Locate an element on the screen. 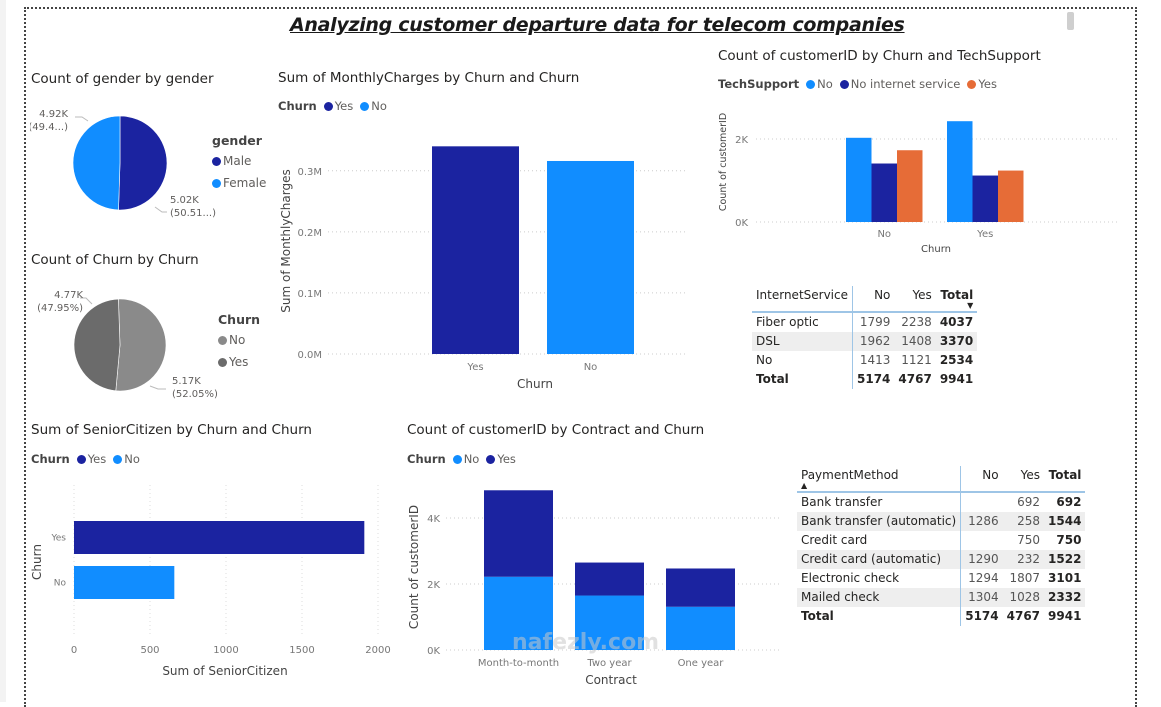 The height and width of the screenshot is (707, 1161). bar-month-to-month-yes is located at coordinates (518, 533).